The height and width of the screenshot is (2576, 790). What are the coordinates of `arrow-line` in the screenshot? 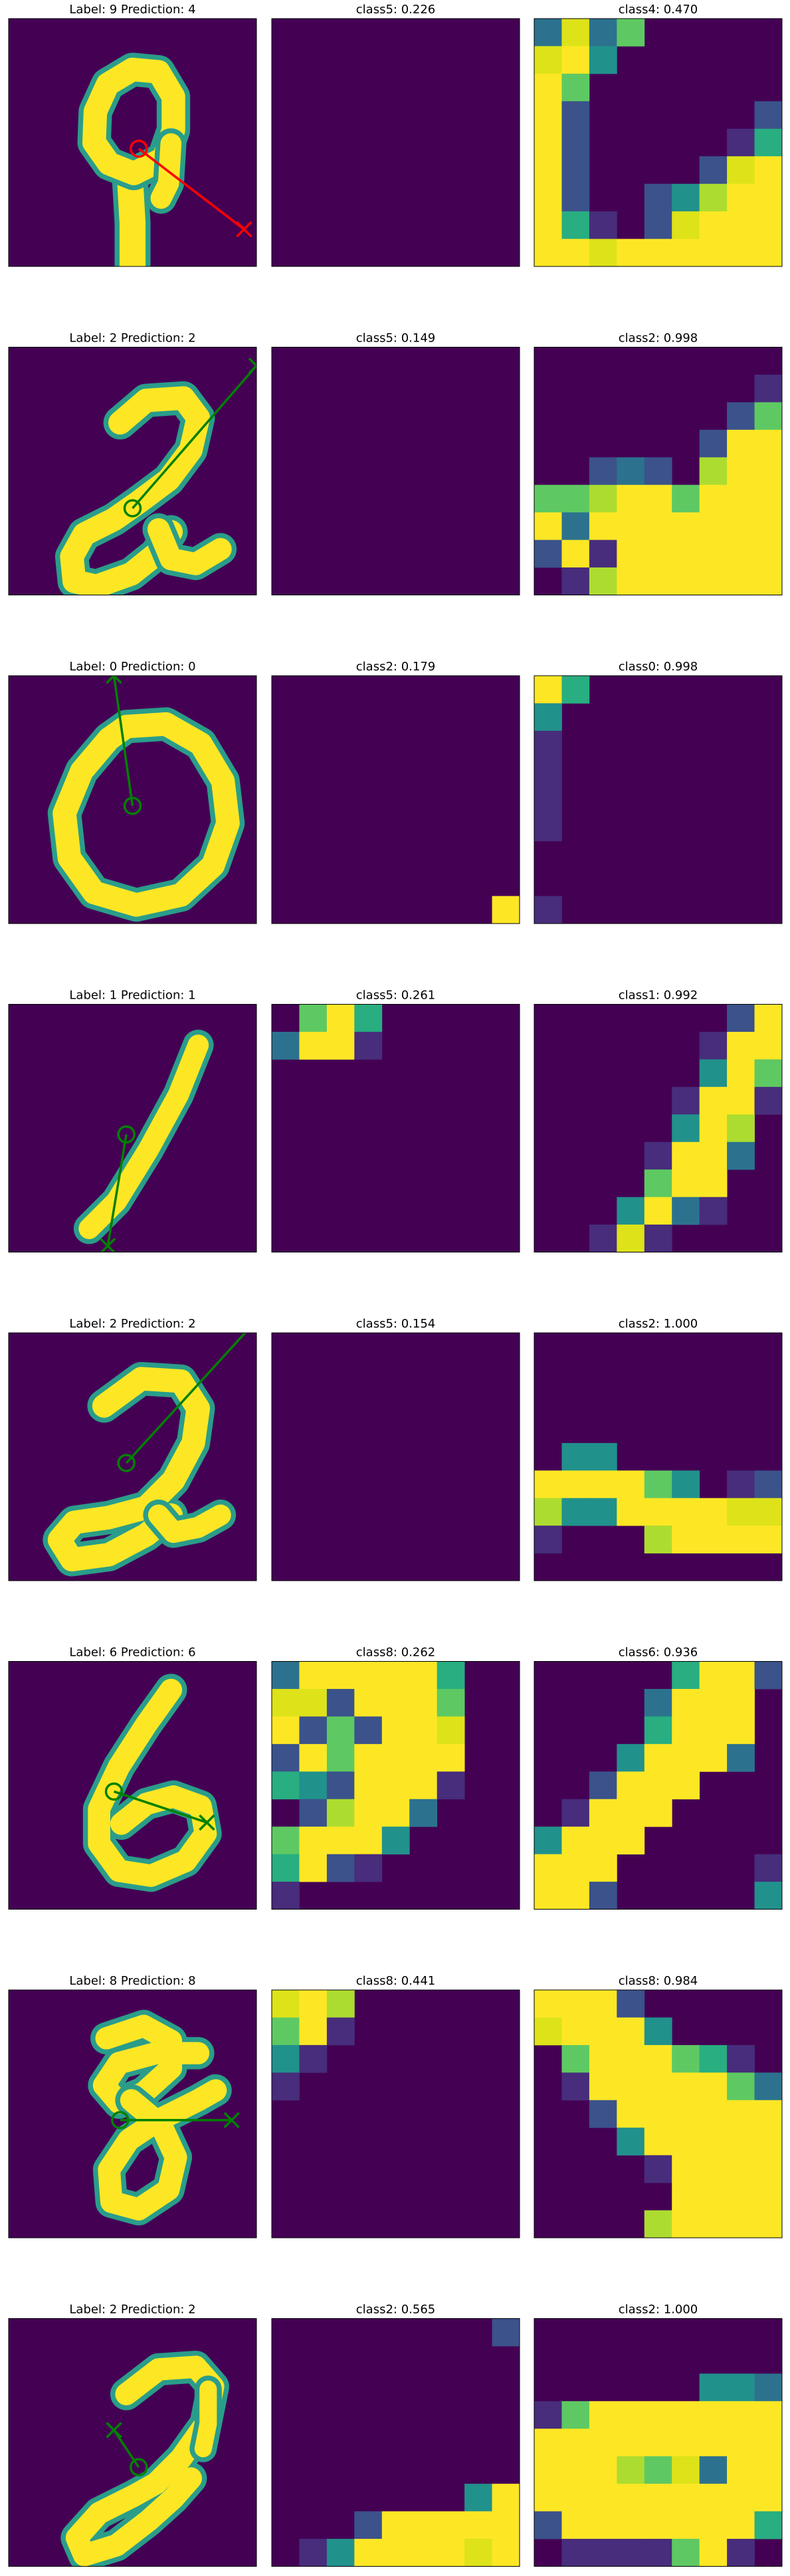 It's located at (192, 190).